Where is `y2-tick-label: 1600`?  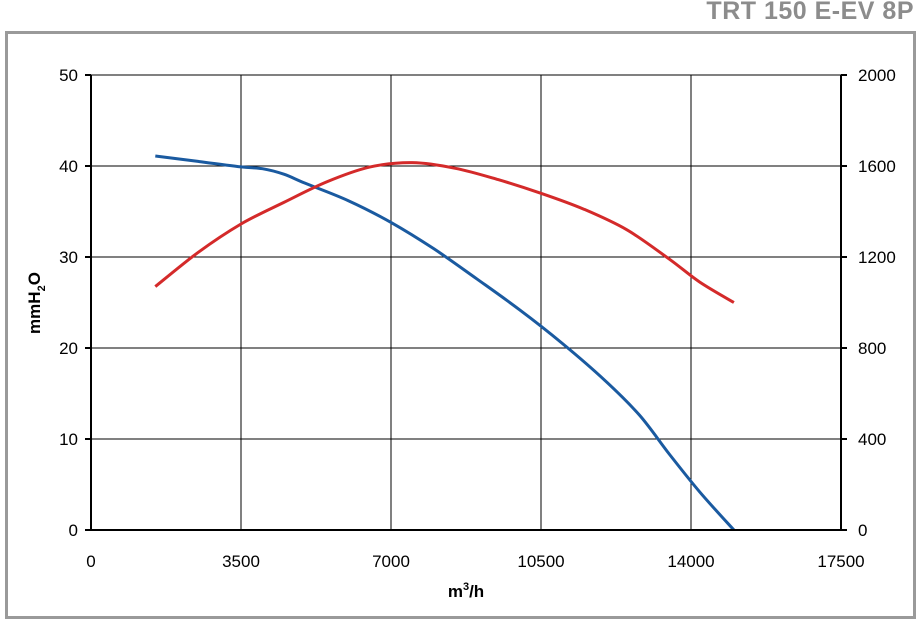 y2-tick-label: 1600 is located at coordinates (877, 166).